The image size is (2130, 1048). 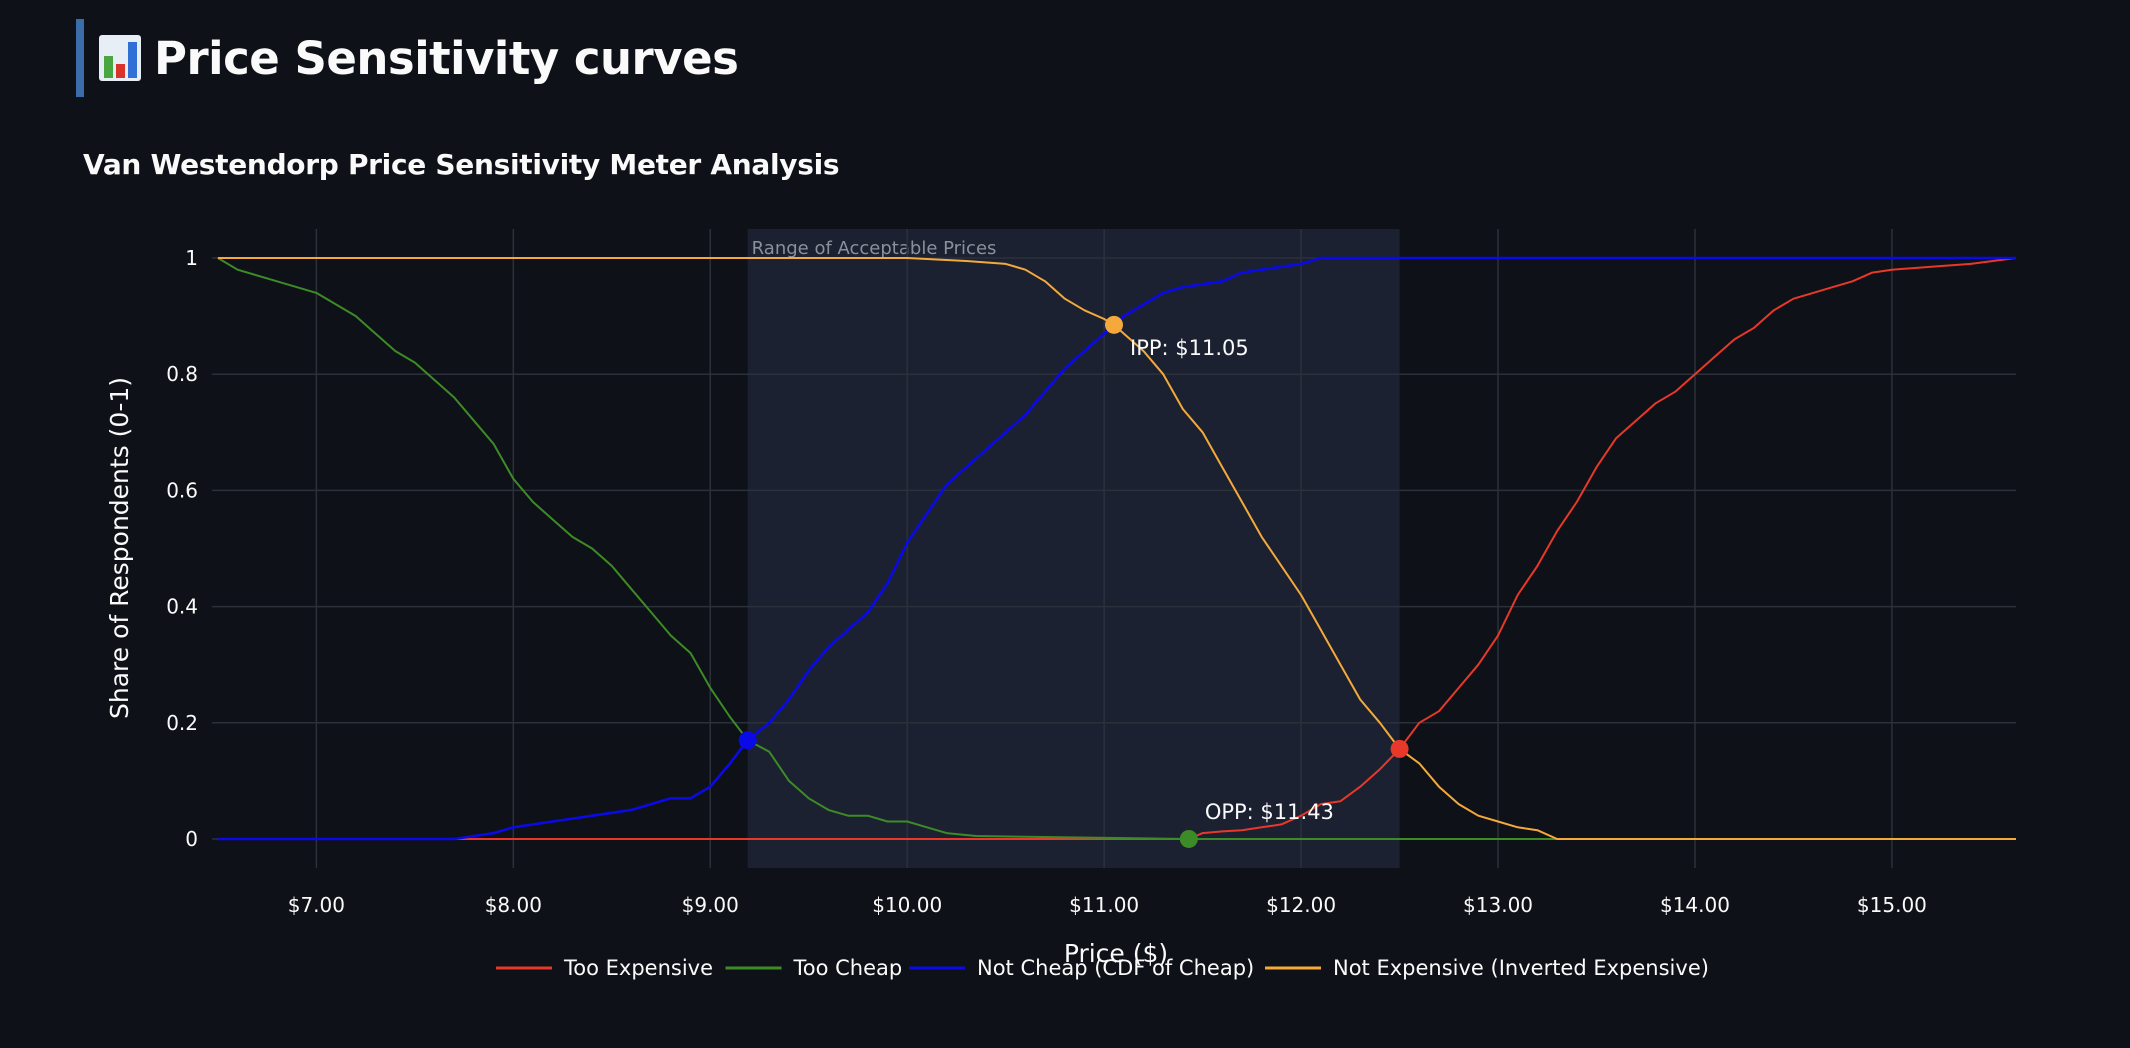 What do you see at coordinates (1301, 905) in the screenshot?
I see `x-tick-label: $12.00` at bounding box center [1301, 905].